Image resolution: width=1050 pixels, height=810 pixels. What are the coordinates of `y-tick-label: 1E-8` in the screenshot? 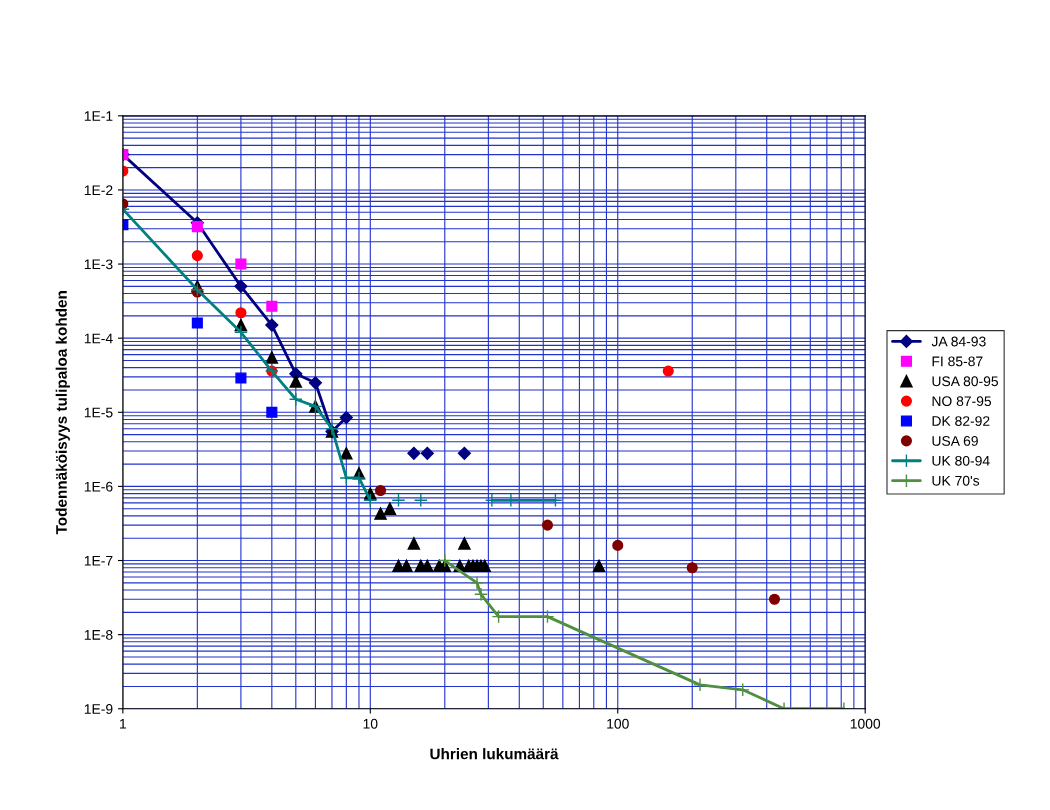 It's located at (98, 634).